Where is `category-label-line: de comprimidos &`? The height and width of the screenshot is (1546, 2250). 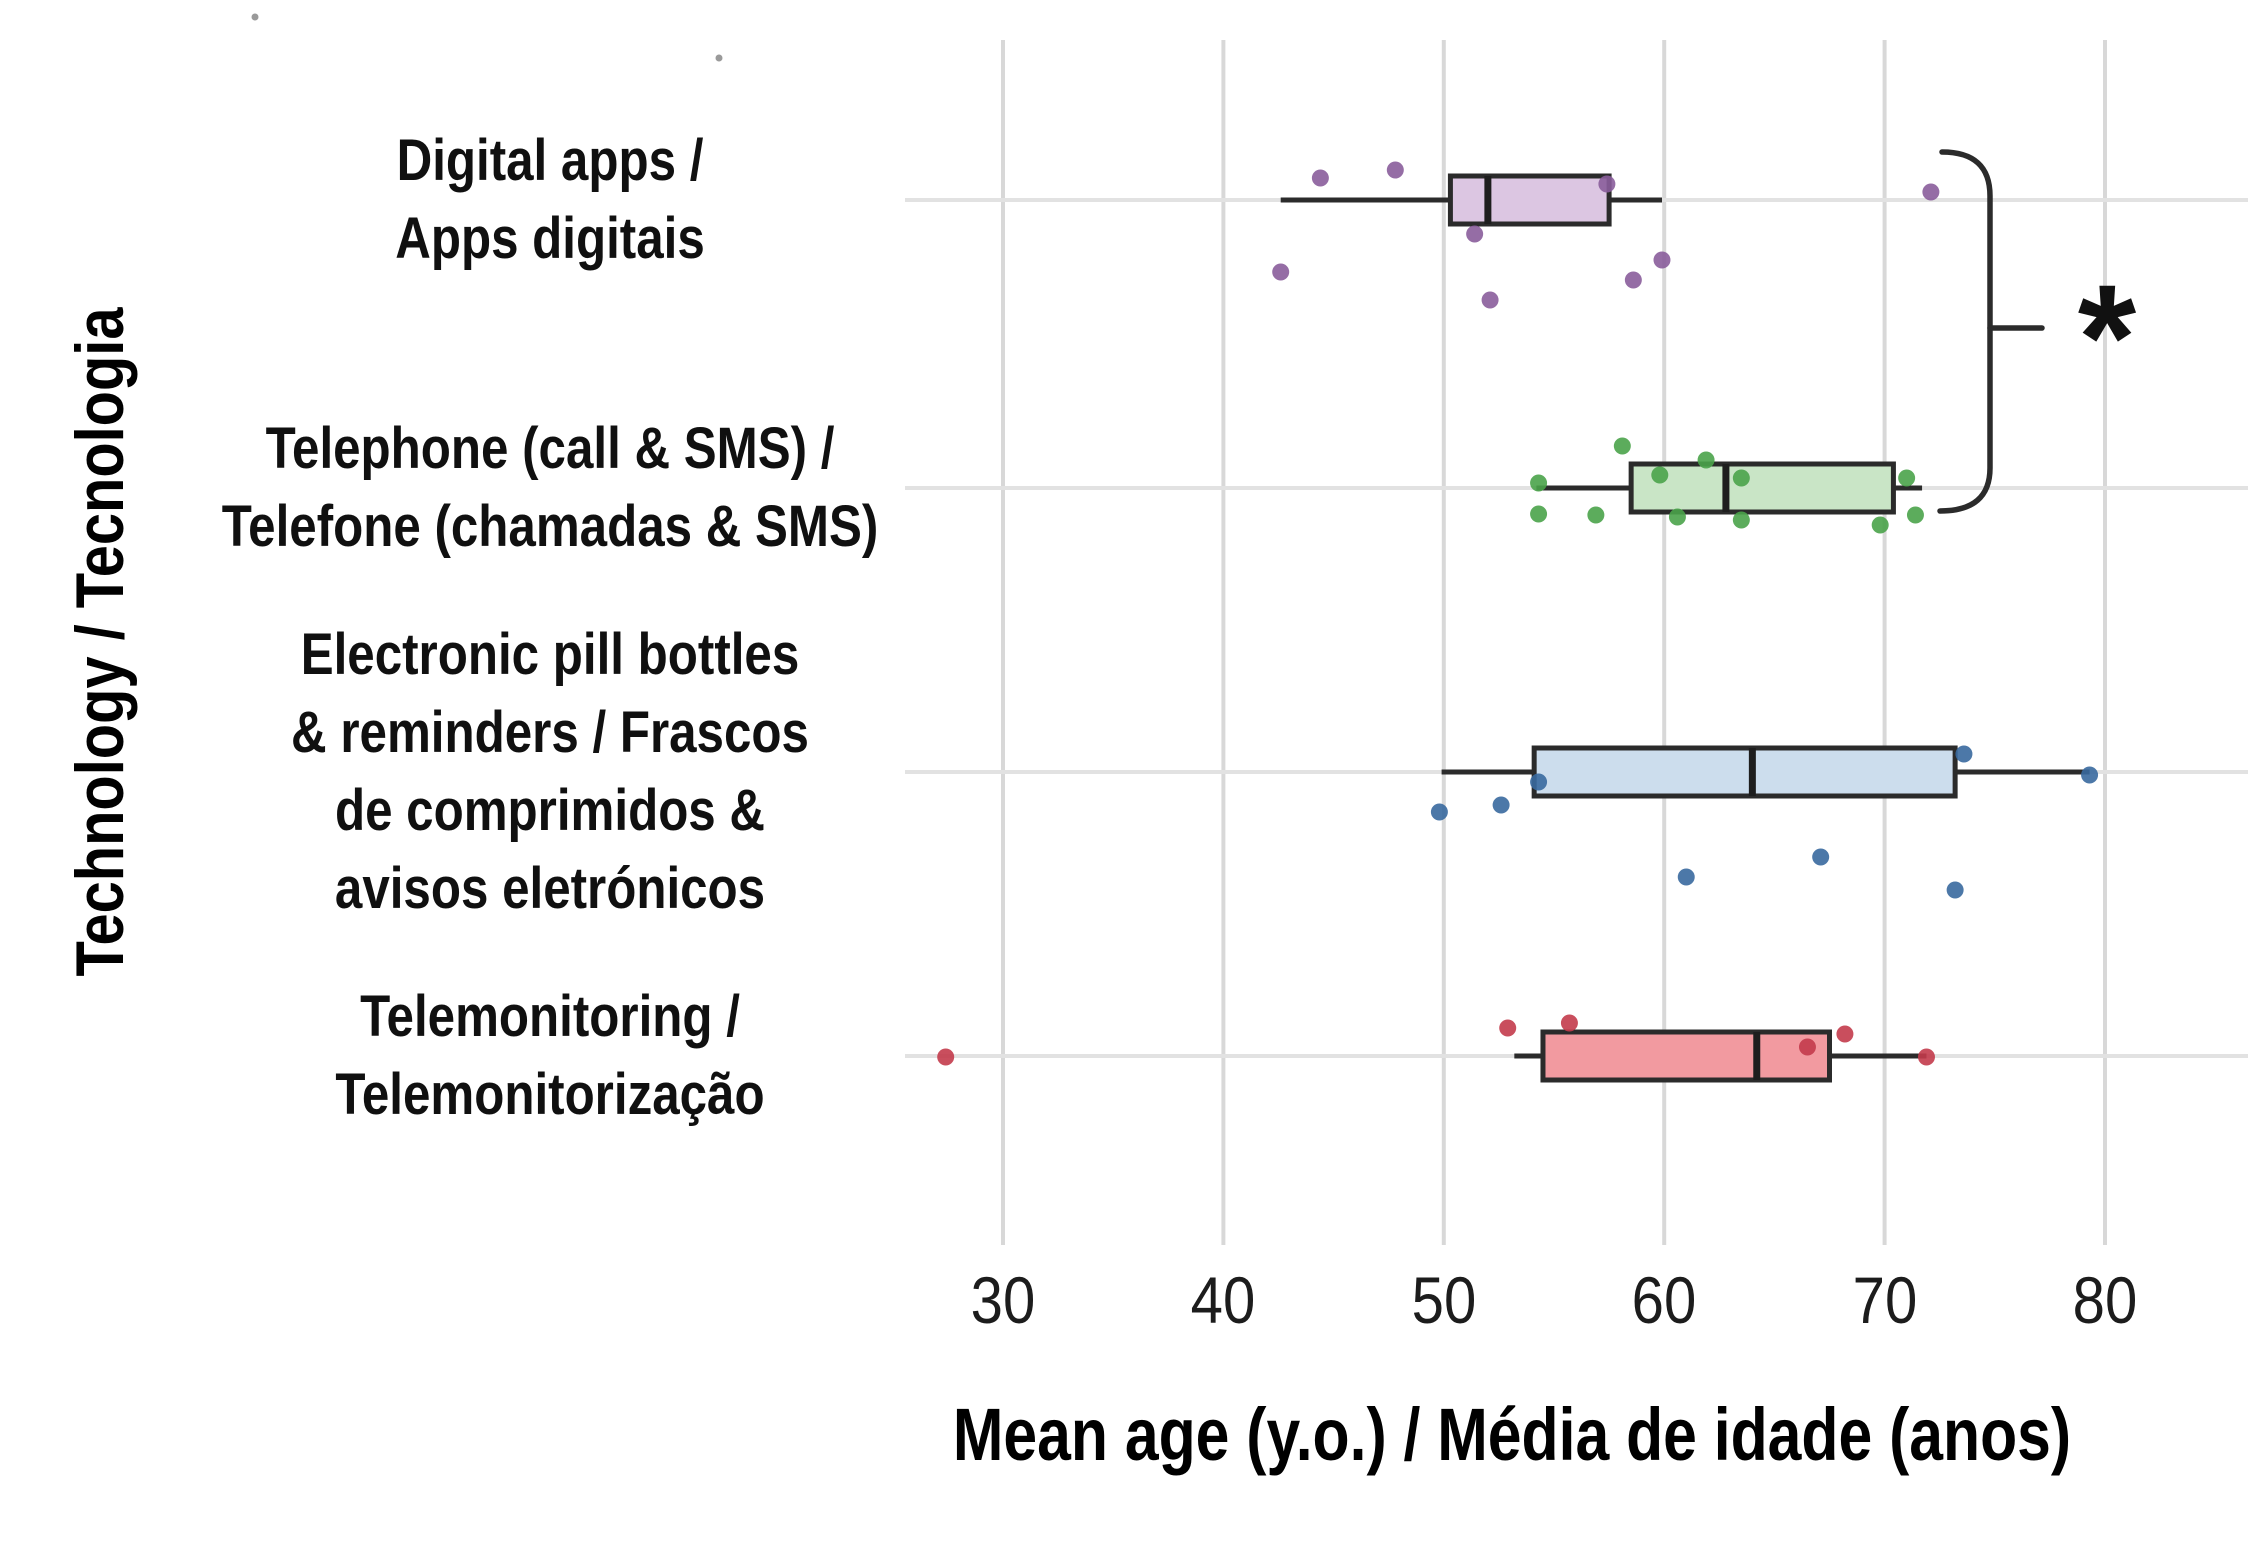
category-label-line: de comprimidos & is located at coordinates (550, 810).